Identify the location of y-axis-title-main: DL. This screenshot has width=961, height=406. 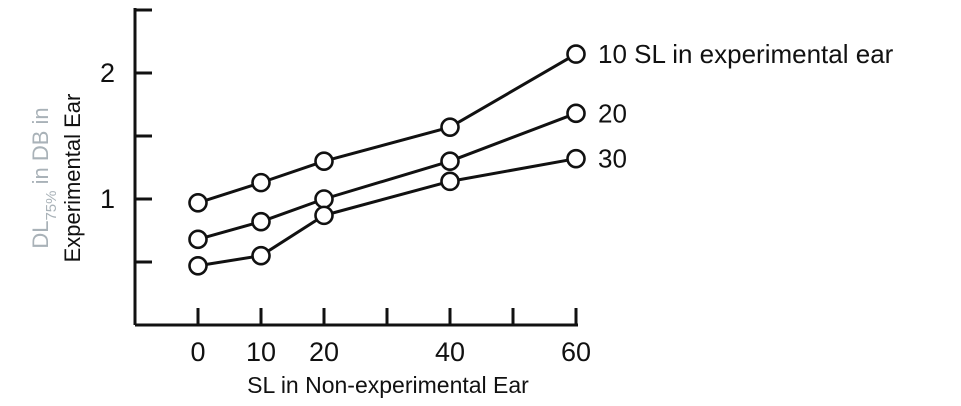
(40, 235).